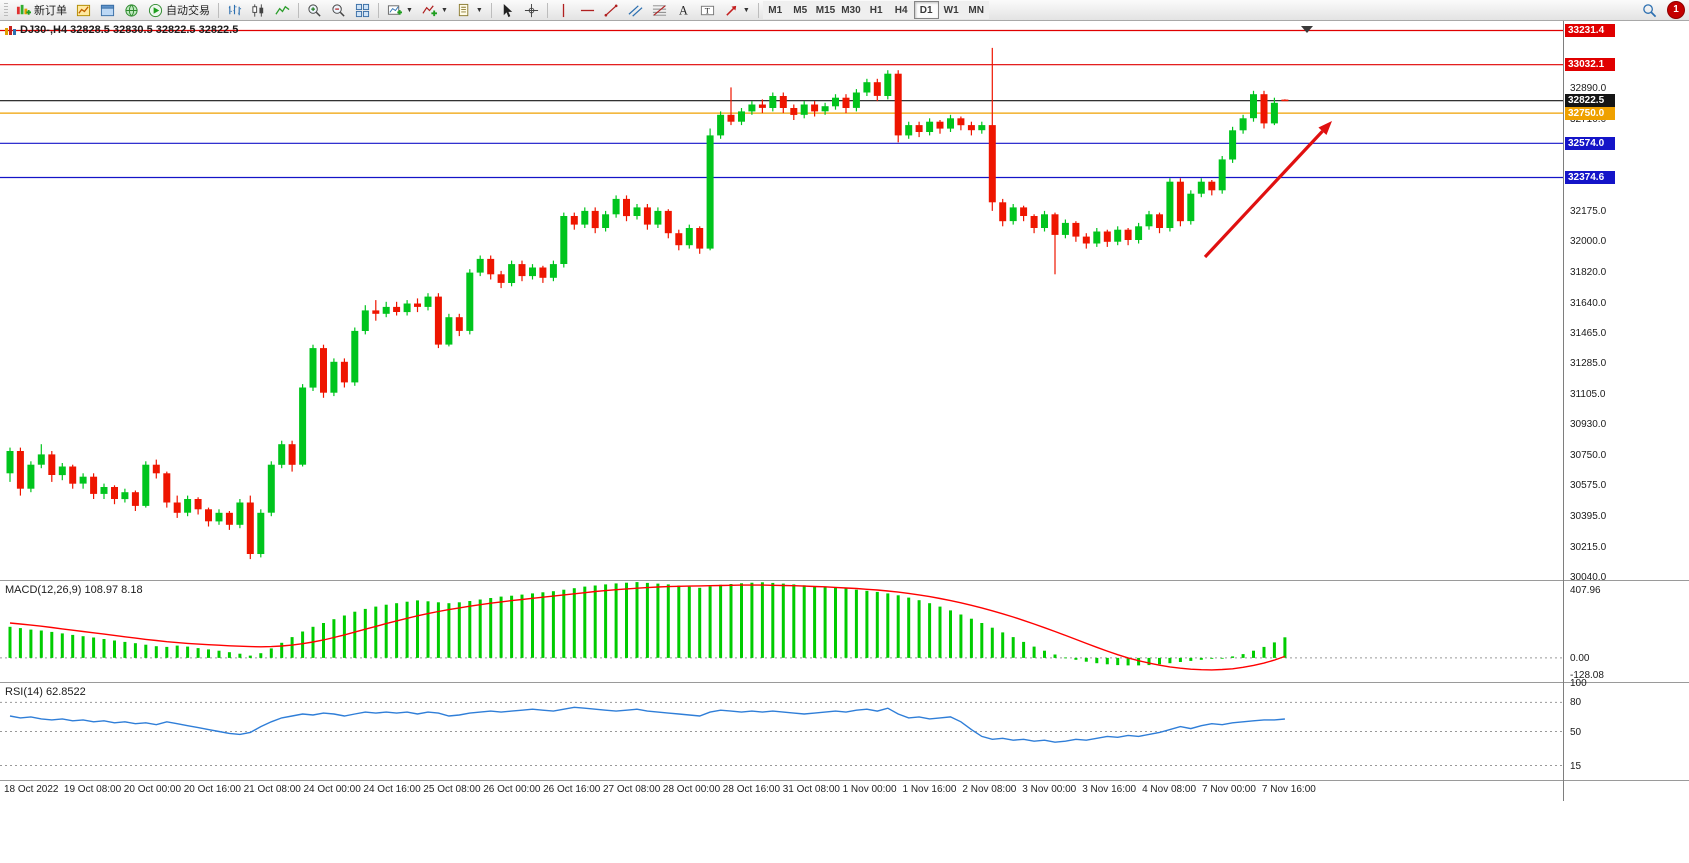  Describe the element at coordinates (951, 10) in the screenshot. I see `timeframe-button-w1: W1` at that location.